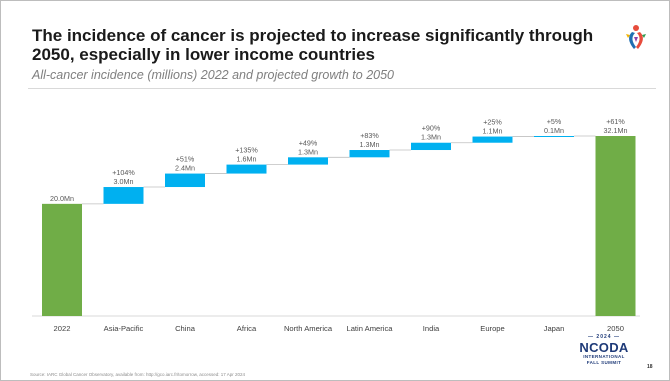 The height and width of the screenshot is (381, 670). Describe the element at coordinates (185, 159) in the screenshot. I see `growth-label: +51%` at that location.